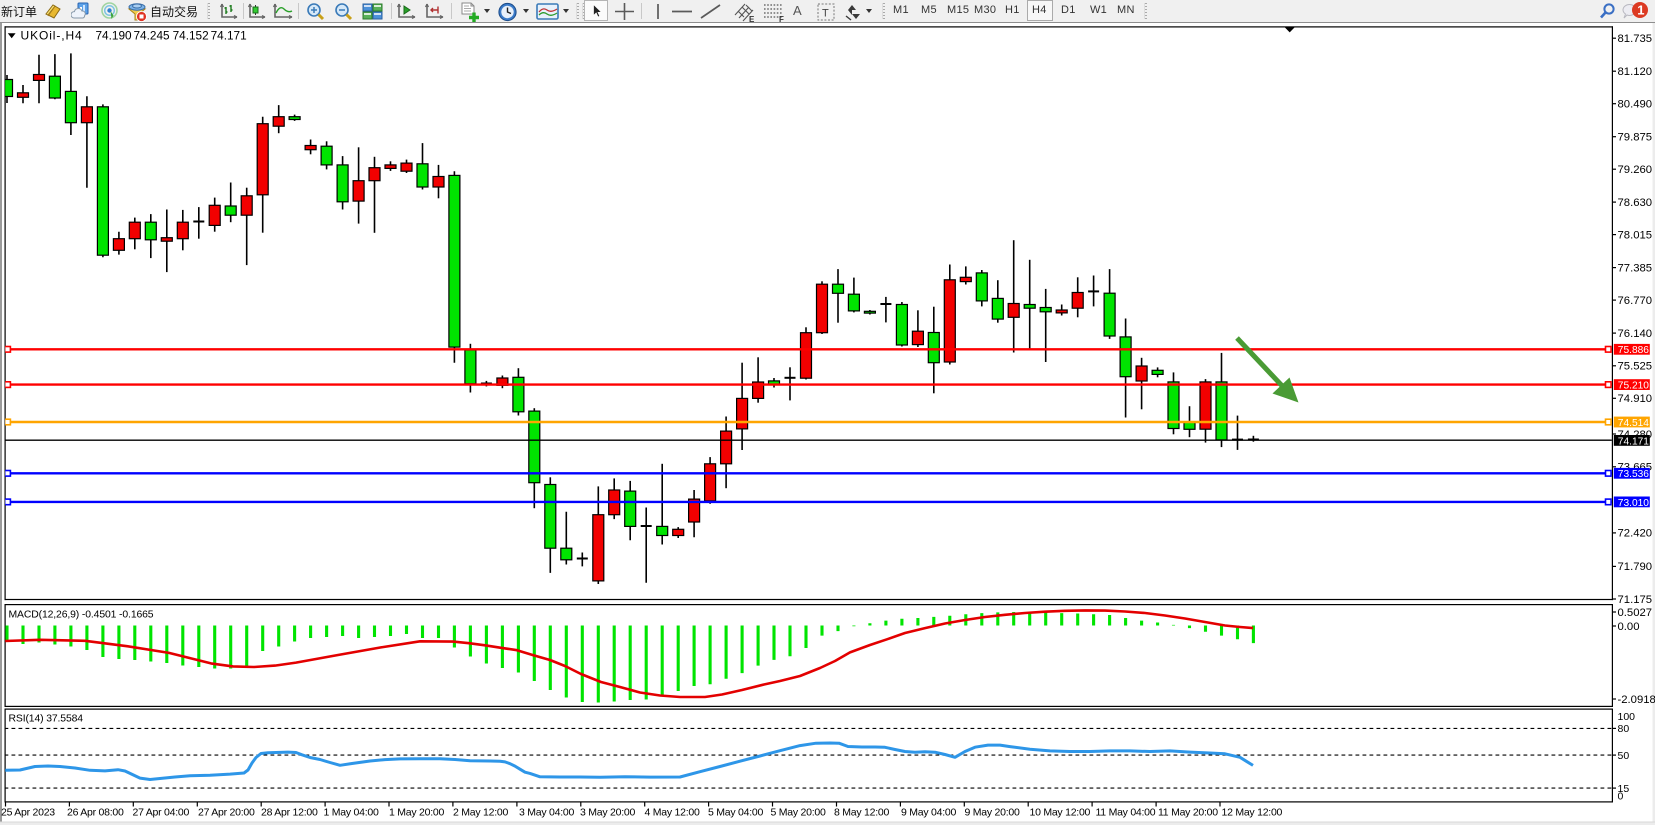 This screenshot has width=1655, height=825. Describe the element at coordinates (1636, 700) in the screenshot. I see `svg-text: -2.0918` at that location.